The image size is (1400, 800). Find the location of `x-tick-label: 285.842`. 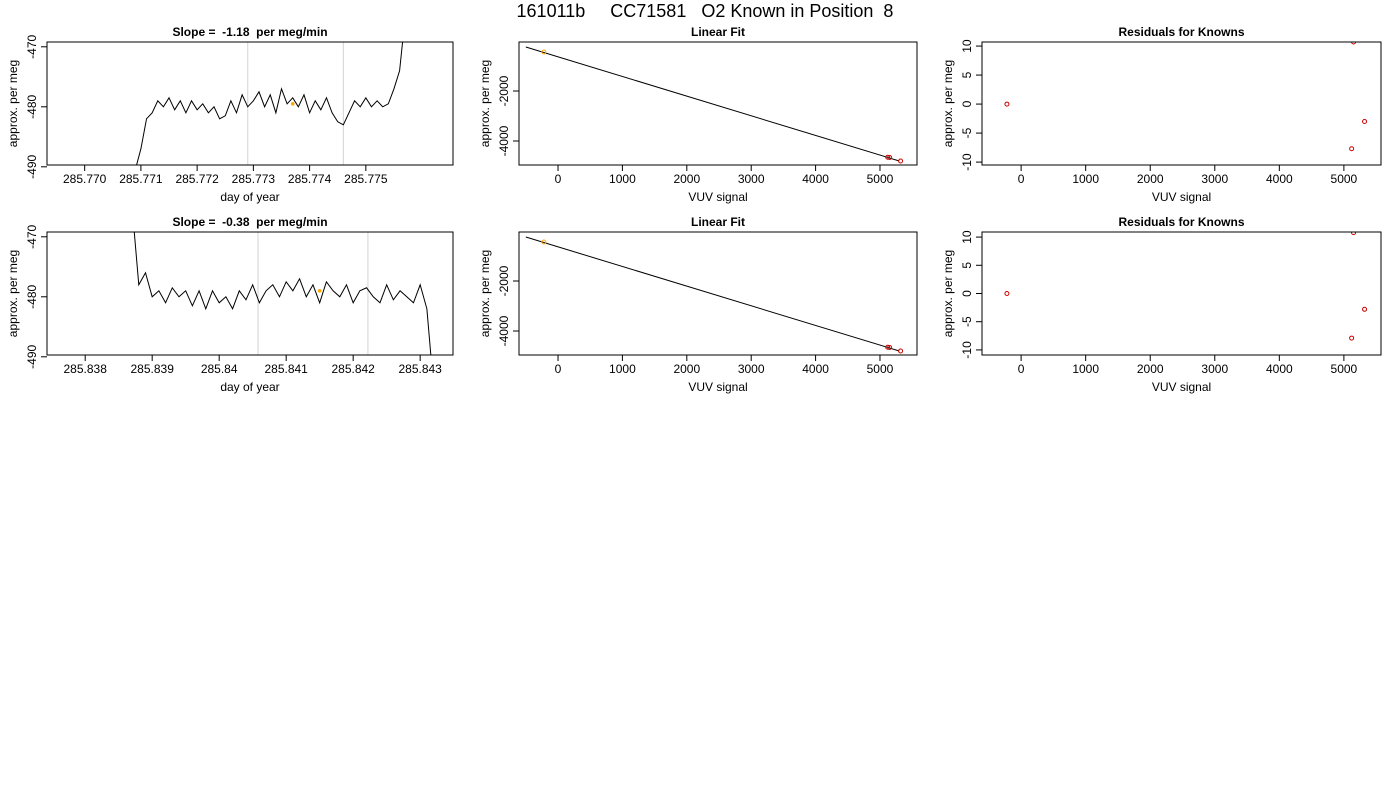

x-tick-label: 285.842 is located at coordinates (353, 369).